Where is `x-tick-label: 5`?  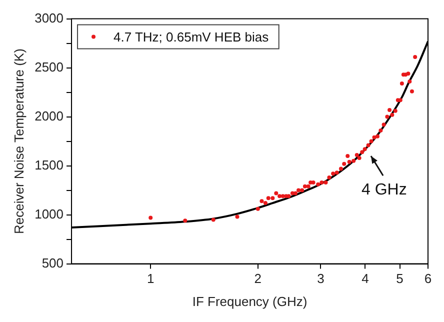 x-tick-label: 5 is located at coordinates (400, 278).